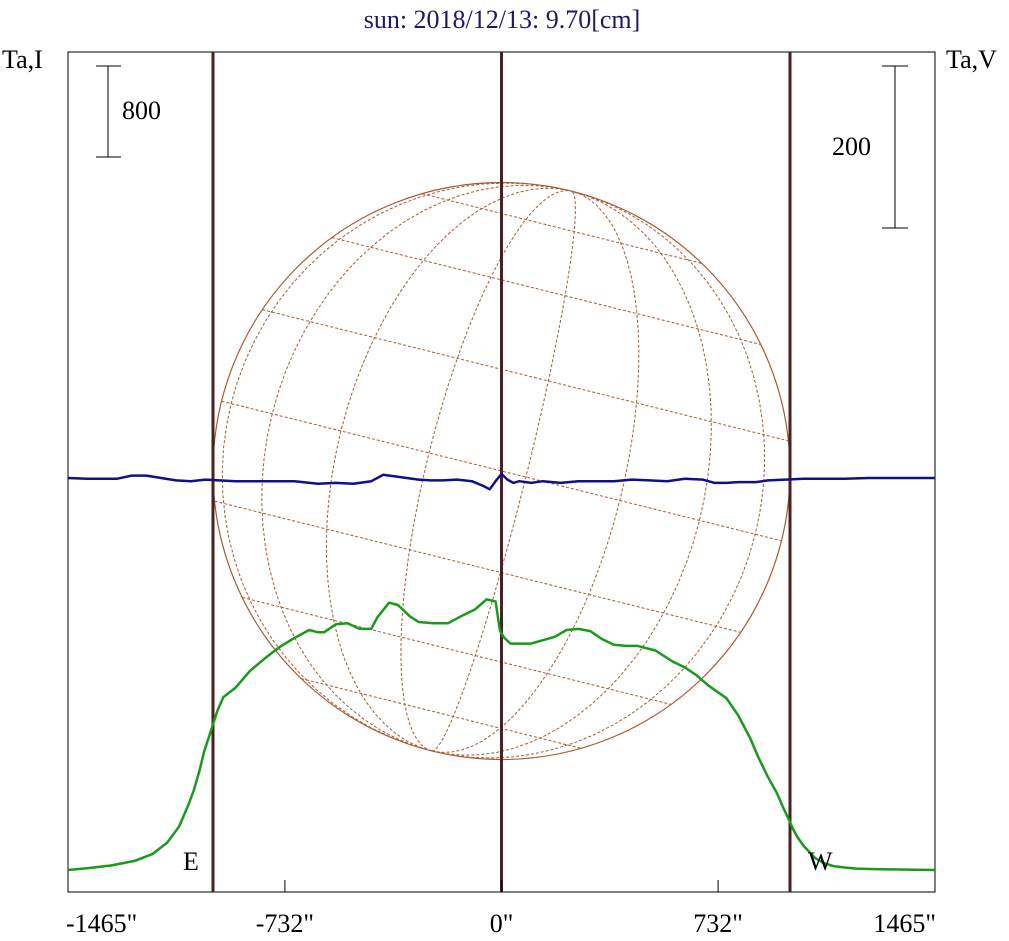 Image resolution: width=1009 pixels, height=941 pixels. Describe the element at coordinates (851, 146) in the screenshot. I see `scale-bar-right-label: 200` at that location.